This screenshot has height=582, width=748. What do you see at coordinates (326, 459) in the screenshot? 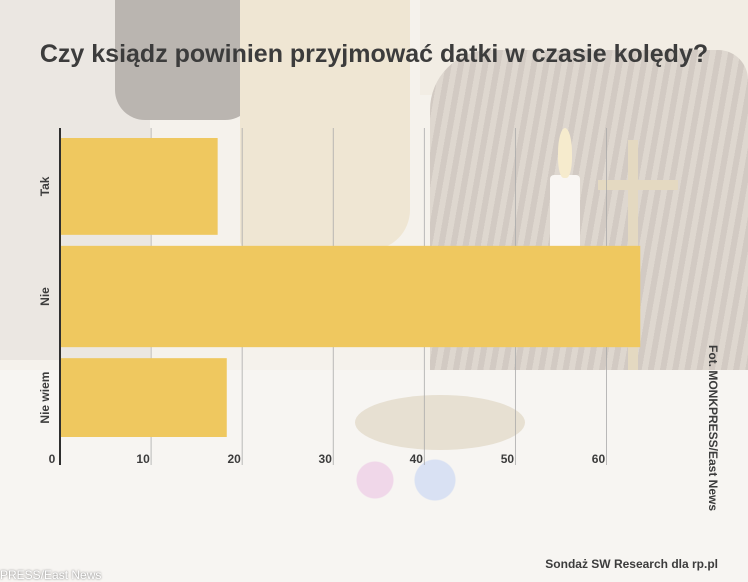
I see `x-tick-label: 30` at bounding box center [326, 459].